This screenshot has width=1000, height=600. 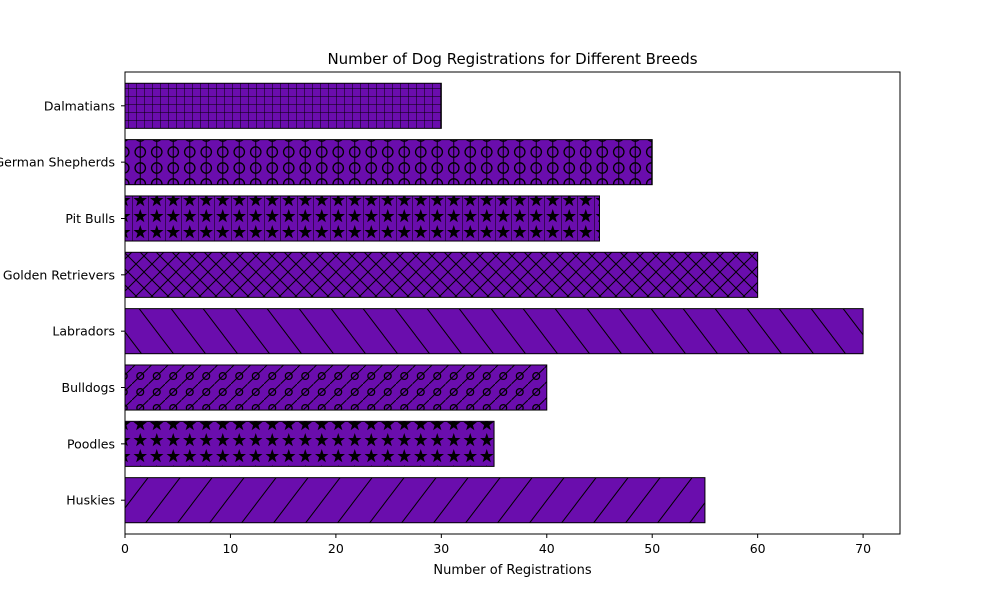 What do you see at coordinates (496, 545) in the screenshot?
I see `x-axis: 0 10 20 30 40 50 60 70` at bounding box center [496, 545].